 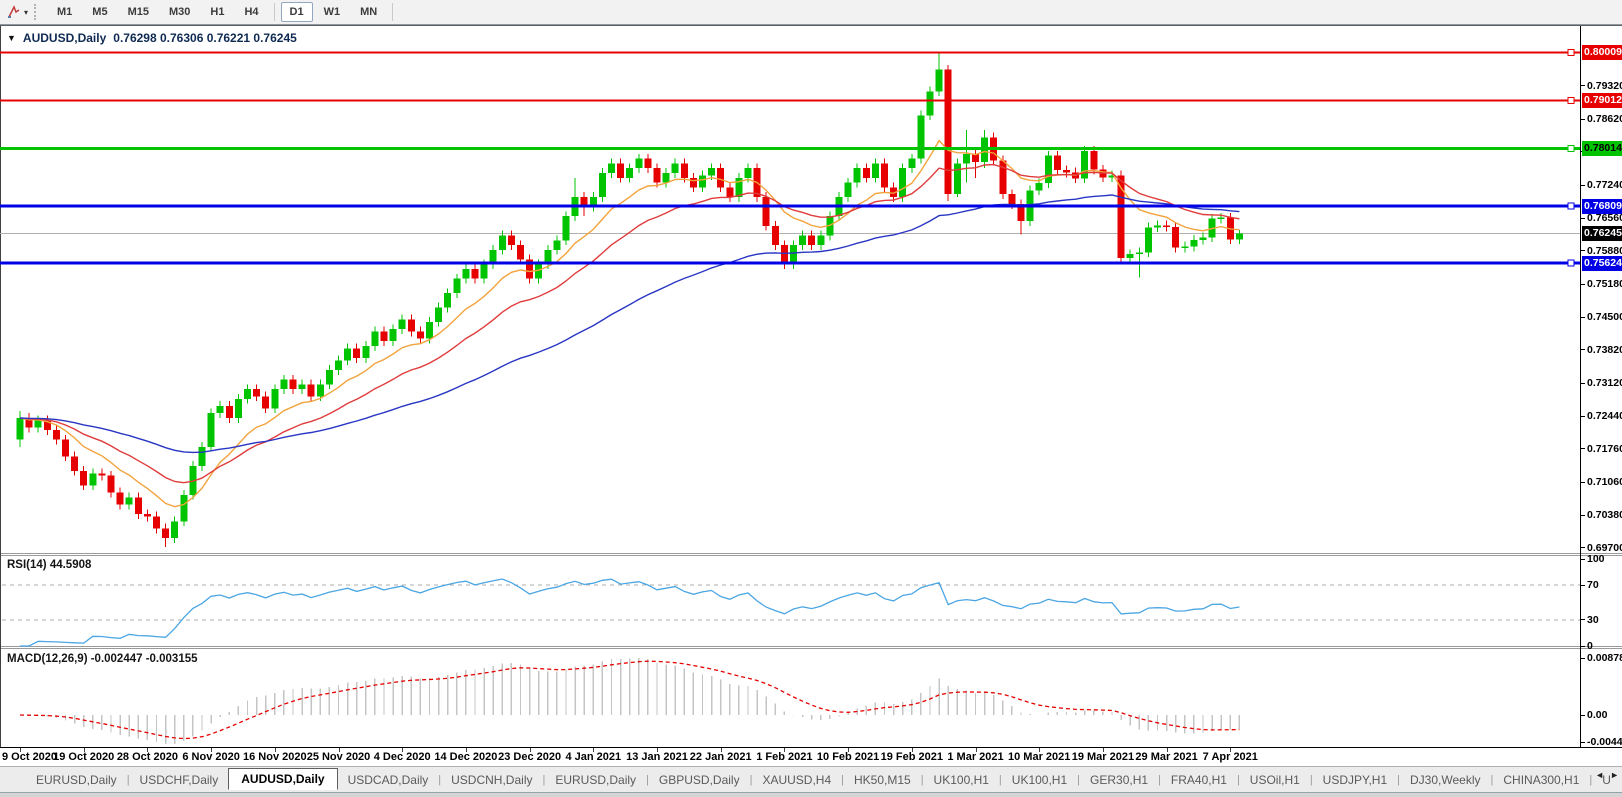 What do you see at coordinates (530, 757) in the screenshot?
I see `date-label: 23 Dec 2020` at bounding box center [530, 757].